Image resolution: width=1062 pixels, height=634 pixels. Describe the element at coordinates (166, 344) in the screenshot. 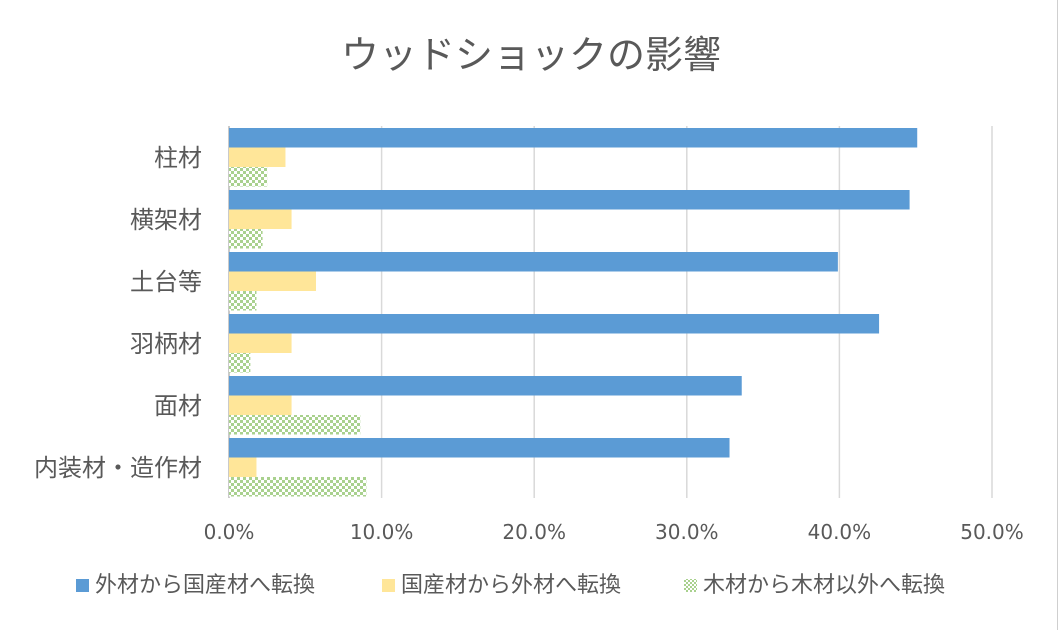

I see `category-label: 羽柄材` at that location.